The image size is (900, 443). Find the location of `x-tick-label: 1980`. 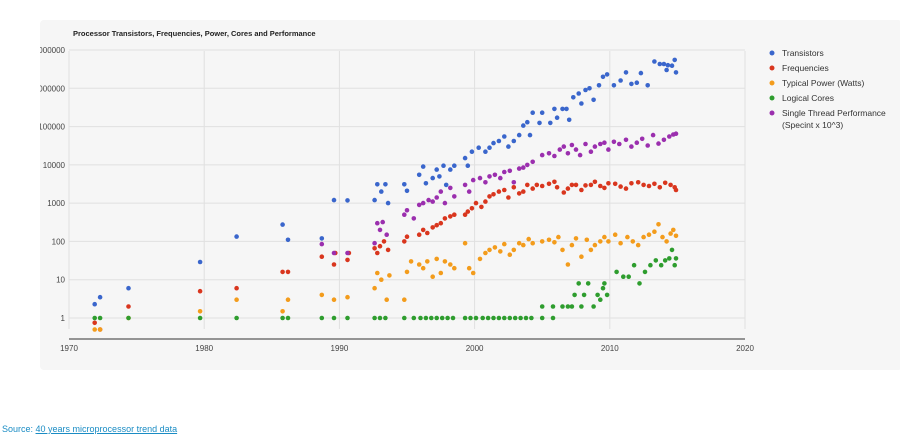

x-tick-label: 1980 is located at coordinates (204, 348).